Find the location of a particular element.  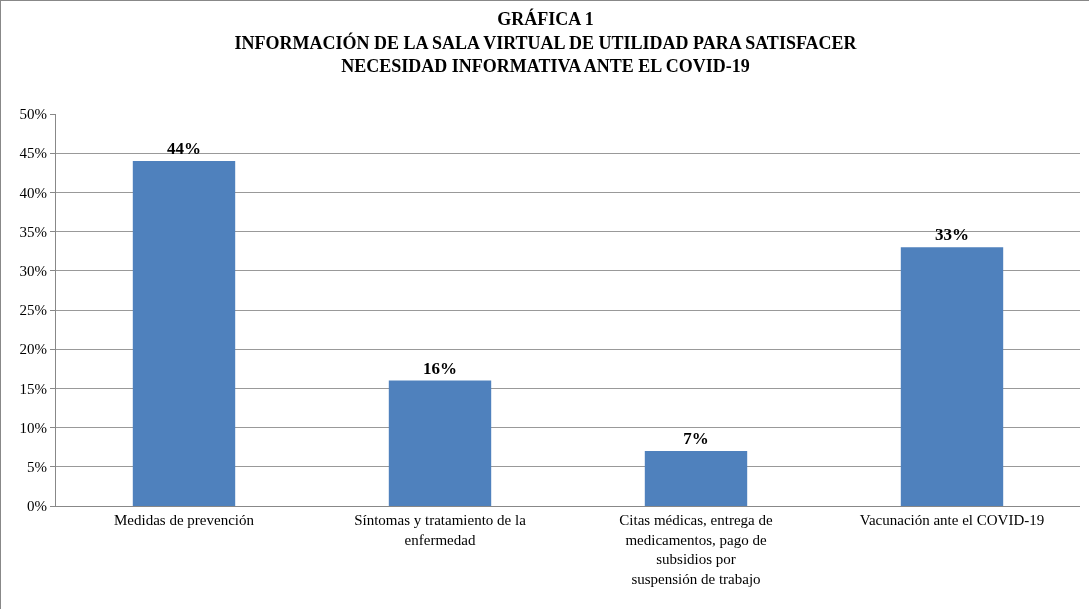

x-tick-label: Medidas de prevención is located at coordinates (184, 520).